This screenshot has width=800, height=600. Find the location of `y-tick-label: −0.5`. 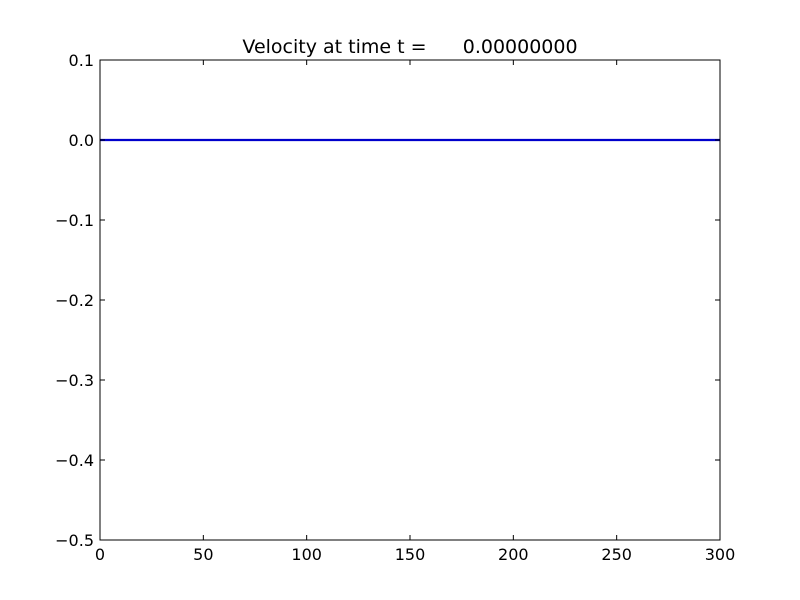

y-tick-label: −0.5 is located at coordinates (74, 540).